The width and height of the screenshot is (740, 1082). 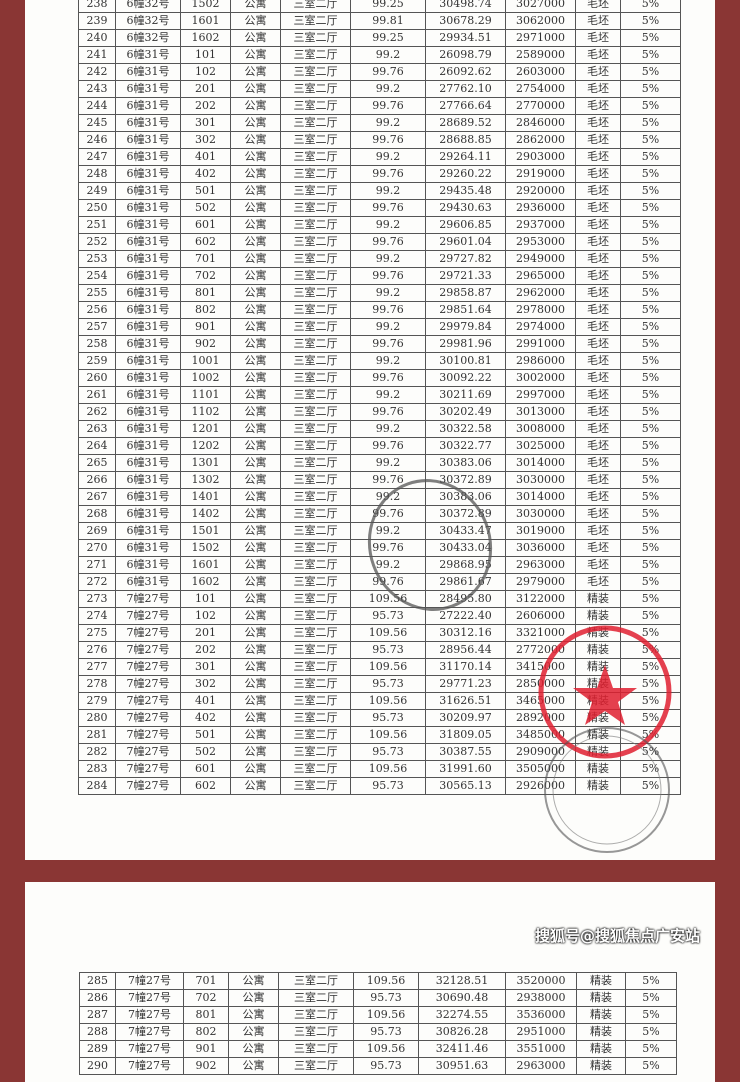 What do you see at coordinates (465, 769) in the screenshot?
I see `cell-unit-price: 31991.60` at bounding box center [465, 769].